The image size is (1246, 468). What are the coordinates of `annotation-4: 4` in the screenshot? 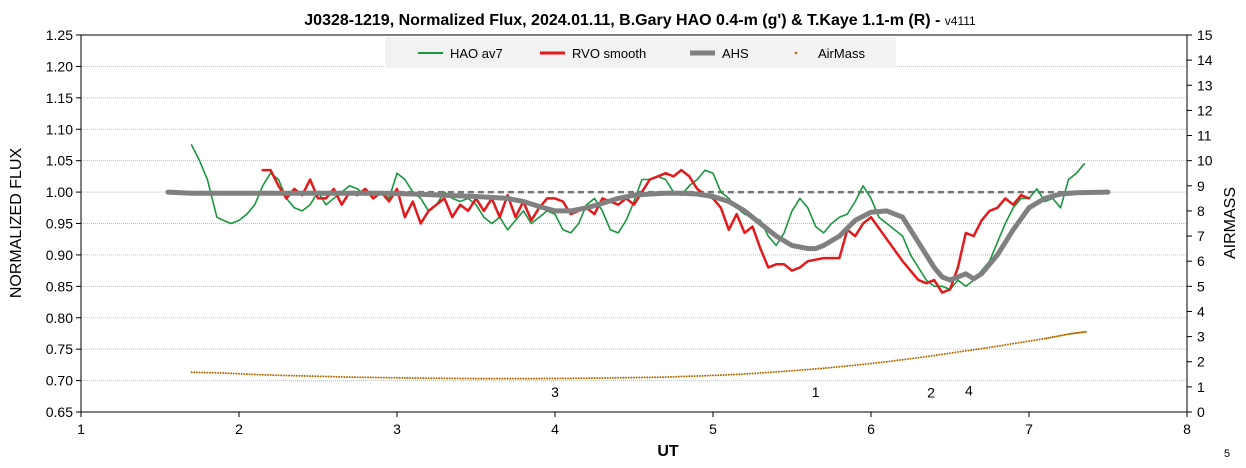 It's located at (969, 391).